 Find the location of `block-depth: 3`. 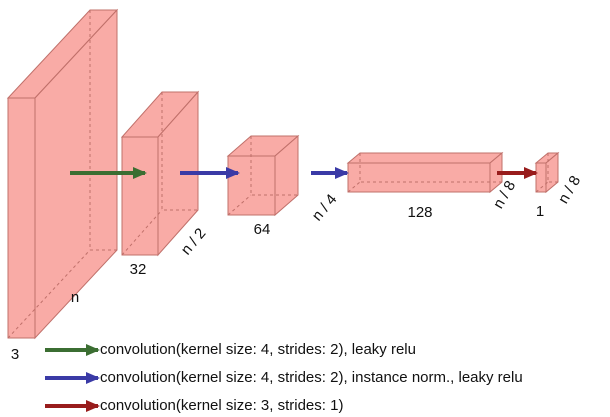

block-depth: 3 is located at coordinates (15, 354).